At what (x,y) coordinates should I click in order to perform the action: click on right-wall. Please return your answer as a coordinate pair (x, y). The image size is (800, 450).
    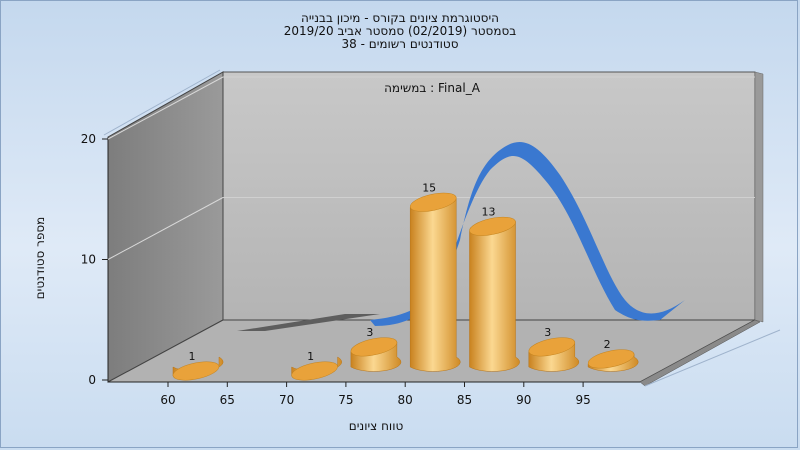
    Looking at the image, I should click on (759, 197).